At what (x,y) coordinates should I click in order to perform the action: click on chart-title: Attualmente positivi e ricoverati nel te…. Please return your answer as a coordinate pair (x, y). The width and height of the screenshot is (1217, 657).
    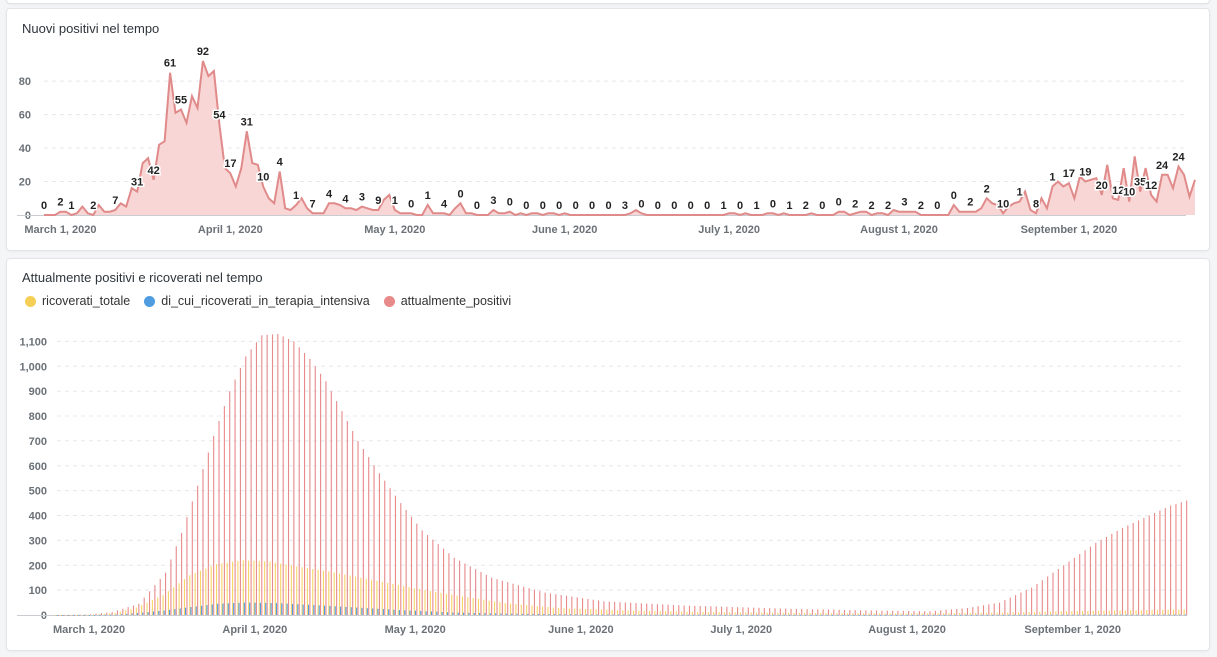
    Looking at the image, I should click on (142, 277).